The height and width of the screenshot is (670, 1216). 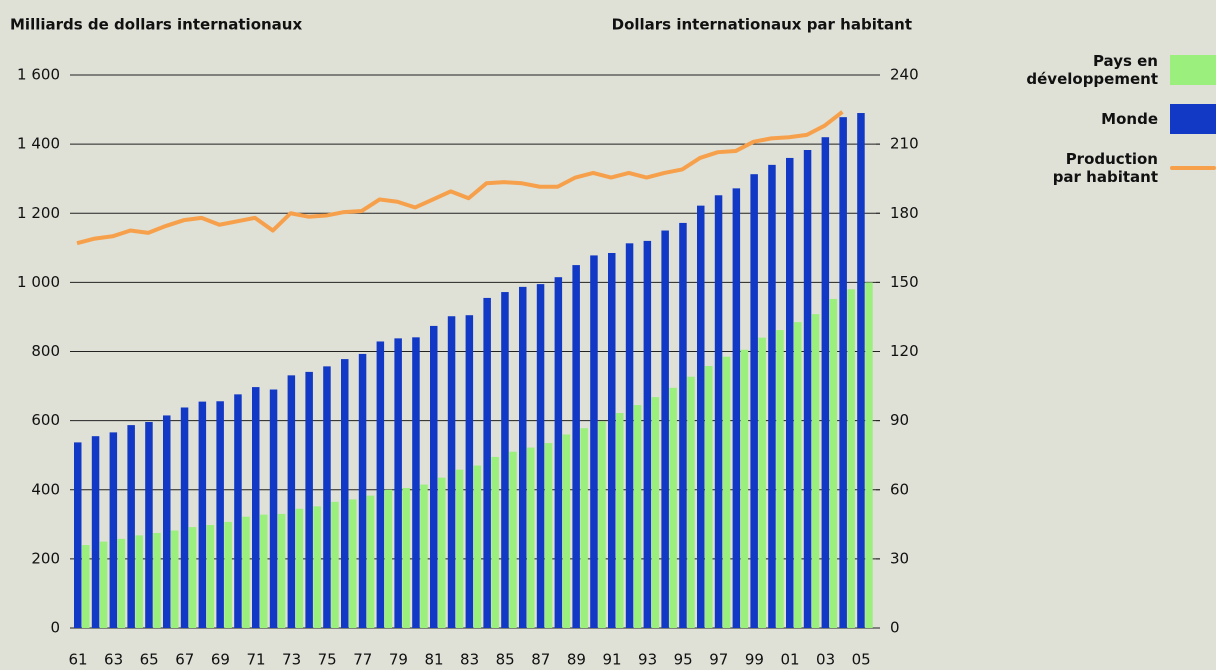 What do you see at coordinates (899, 420) in the screenshot?
I see `y2-tick-label: 90` at bounding box center [899, 420].